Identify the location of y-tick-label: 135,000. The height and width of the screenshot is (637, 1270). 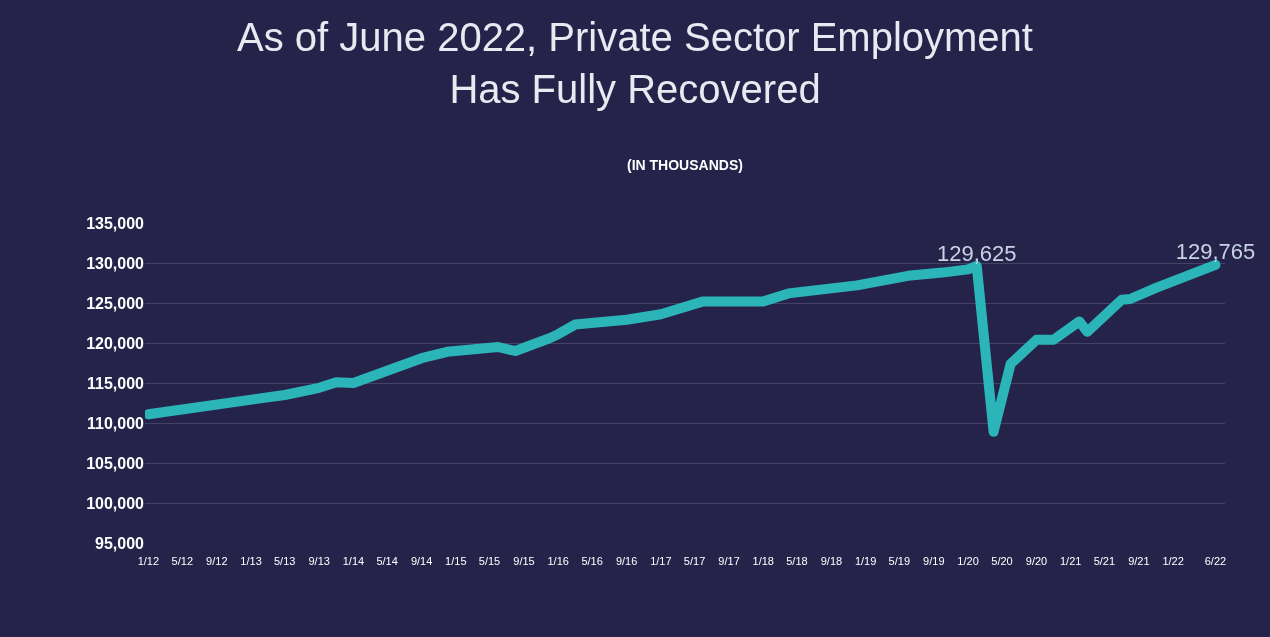
(115, 223).